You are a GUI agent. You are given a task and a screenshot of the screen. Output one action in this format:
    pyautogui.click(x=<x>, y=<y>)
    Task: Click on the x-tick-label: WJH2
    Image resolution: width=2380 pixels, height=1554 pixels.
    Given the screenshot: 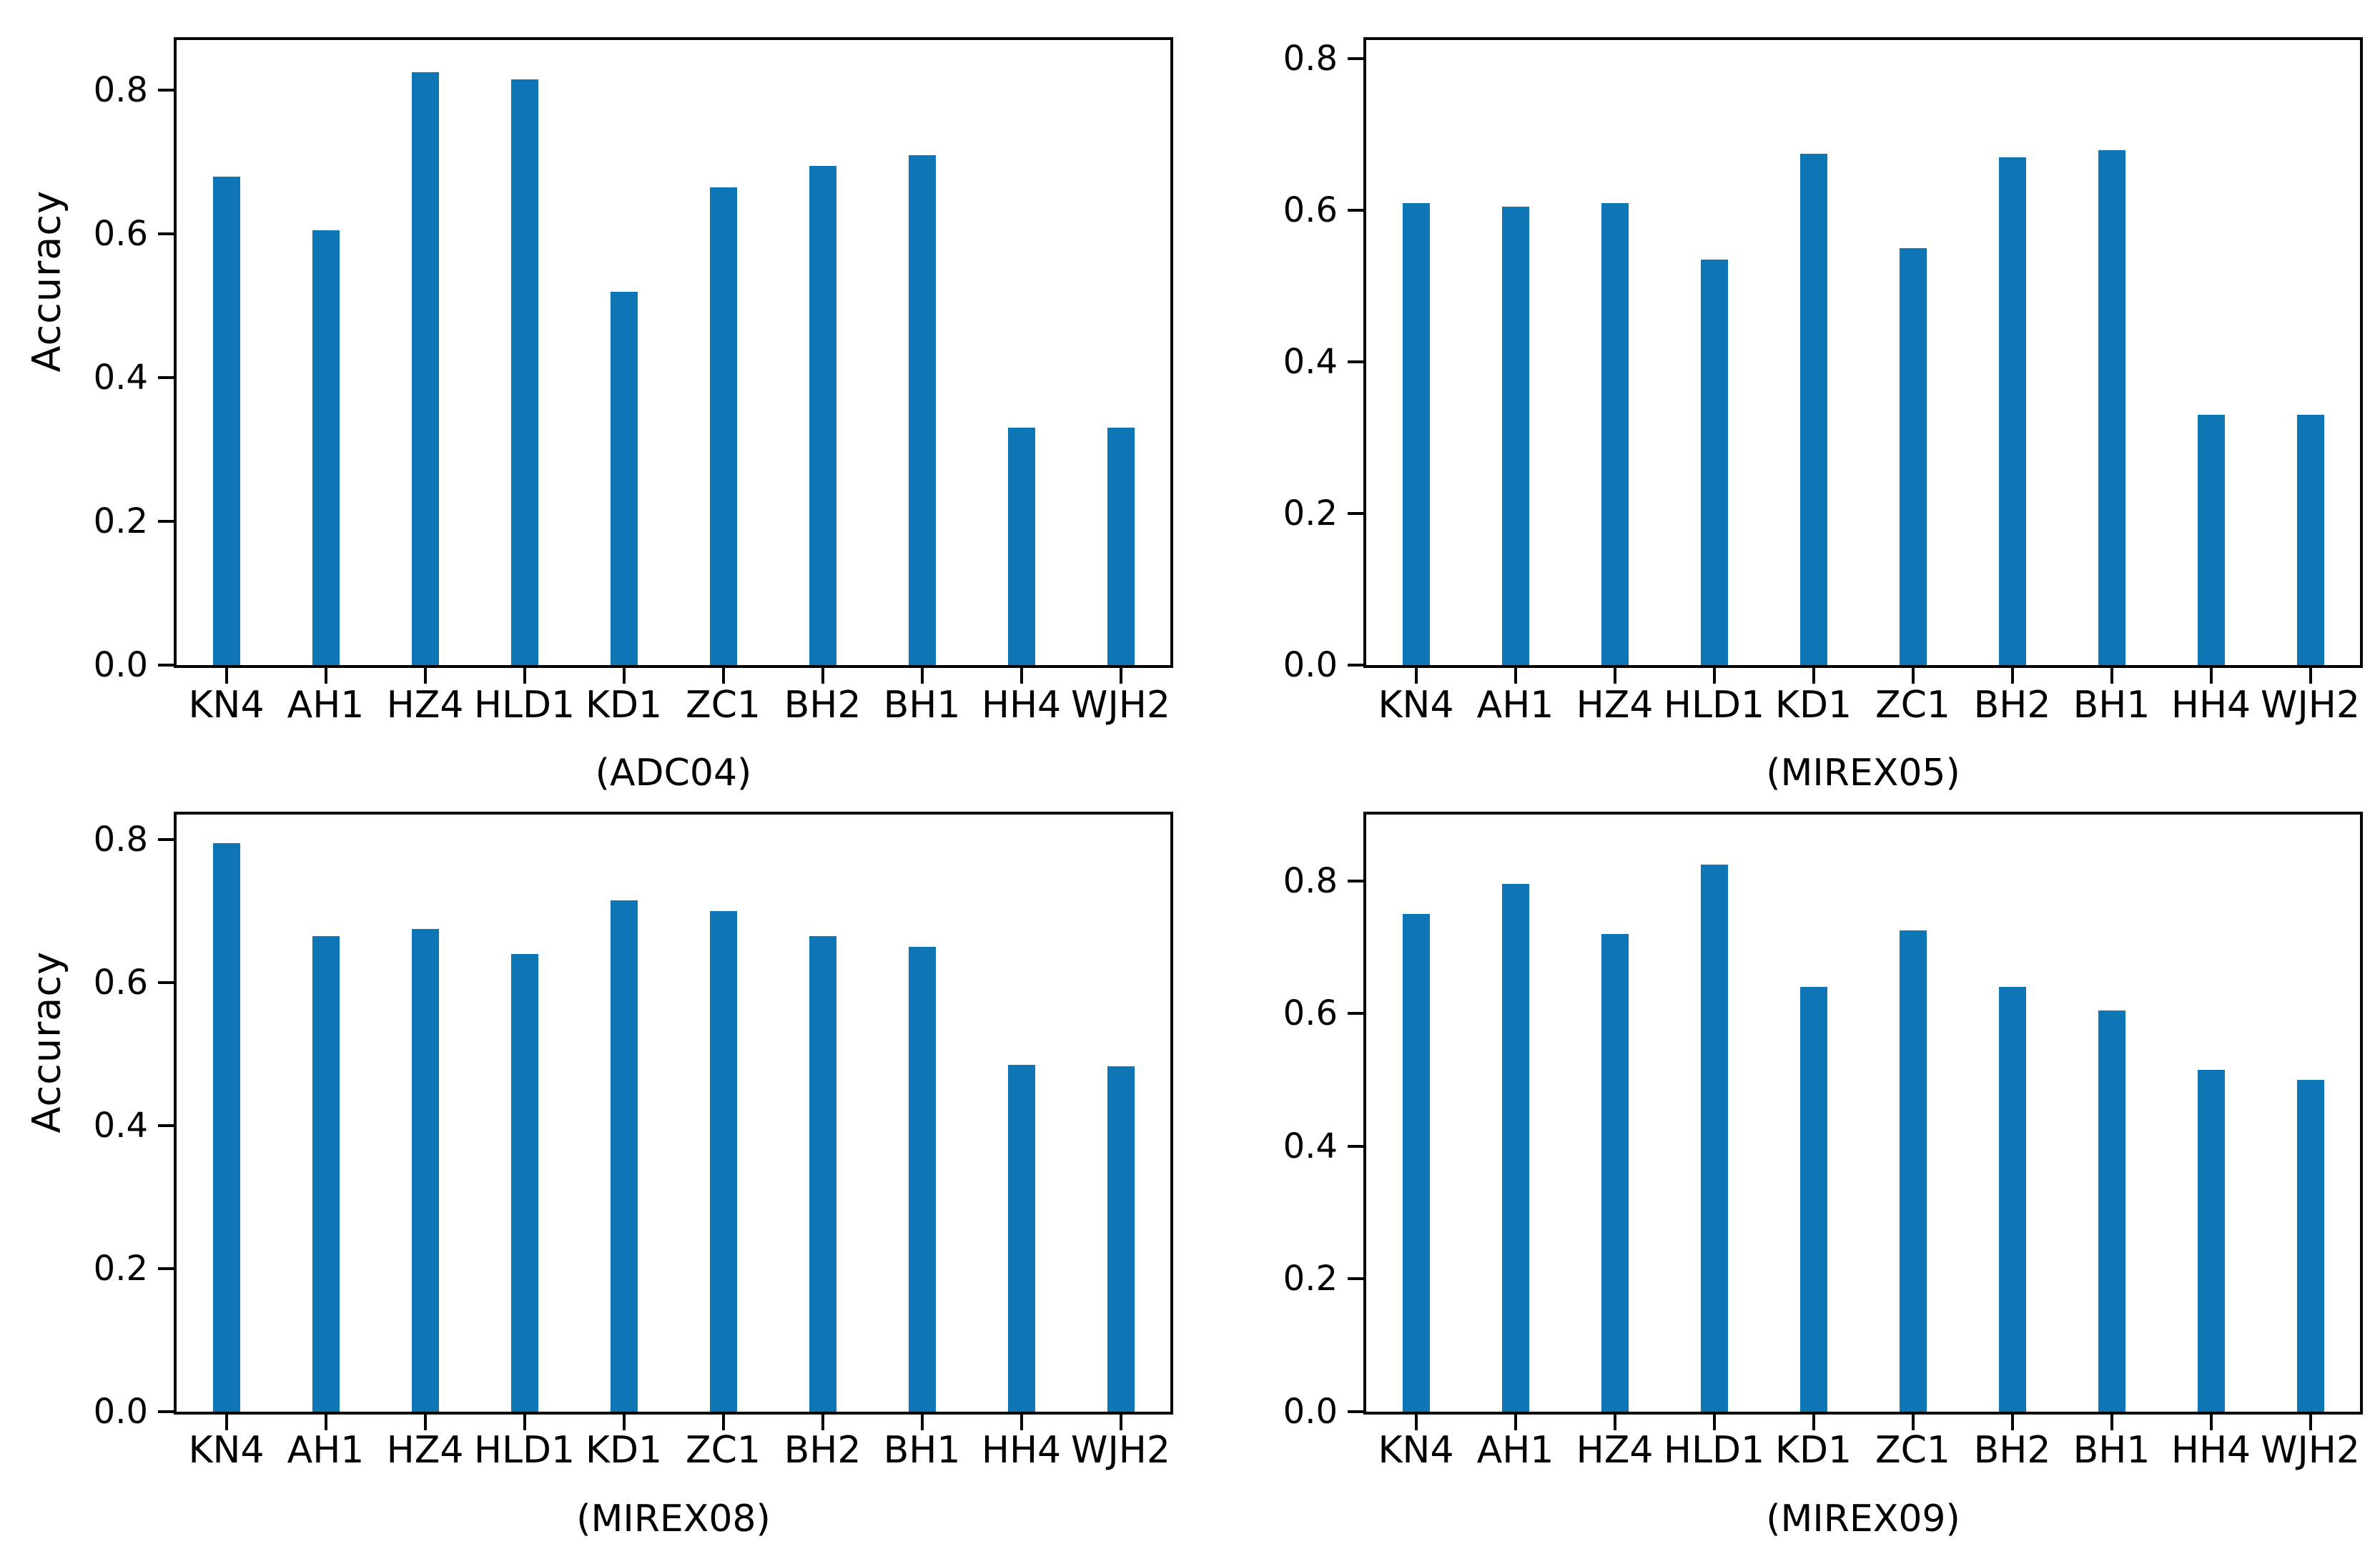 What is the action you would take?
    pyautogui.click(x=1120, y=705)
    